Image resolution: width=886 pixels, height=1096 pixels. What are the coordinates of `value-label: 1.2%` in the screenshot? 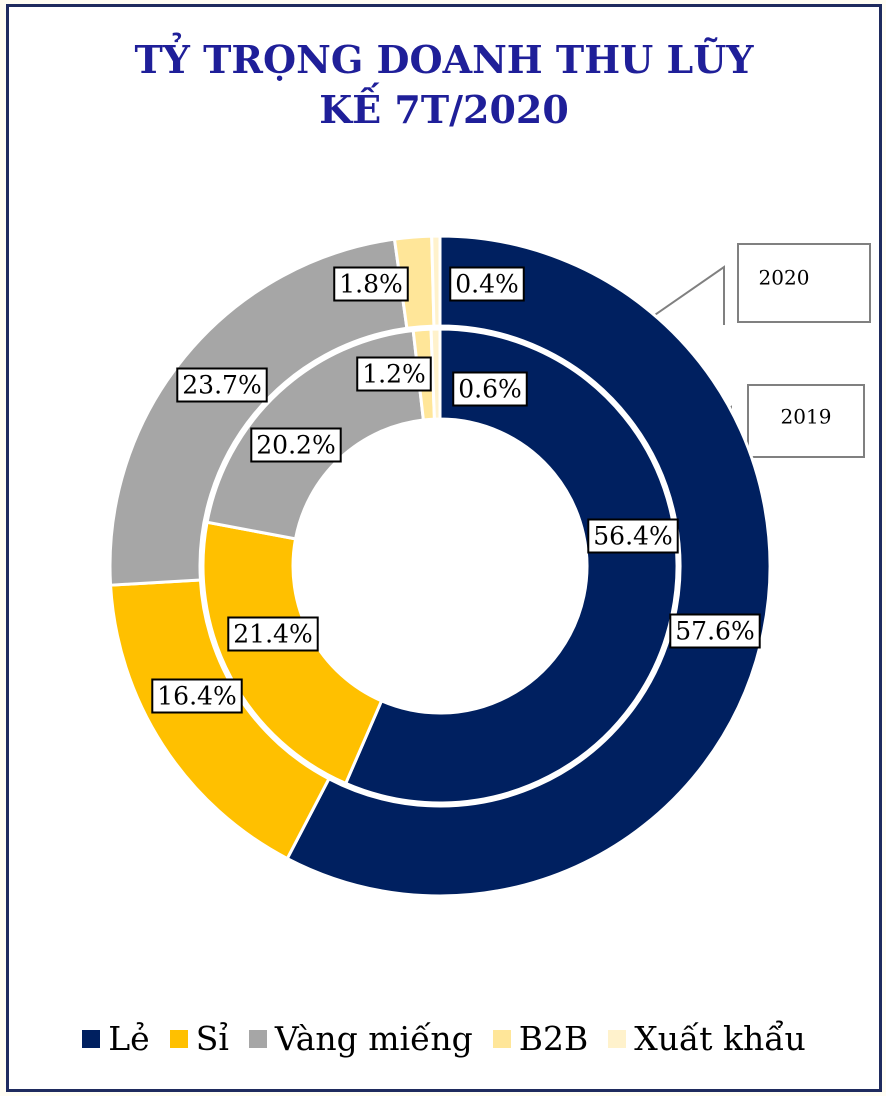 It's located at (394, 374).